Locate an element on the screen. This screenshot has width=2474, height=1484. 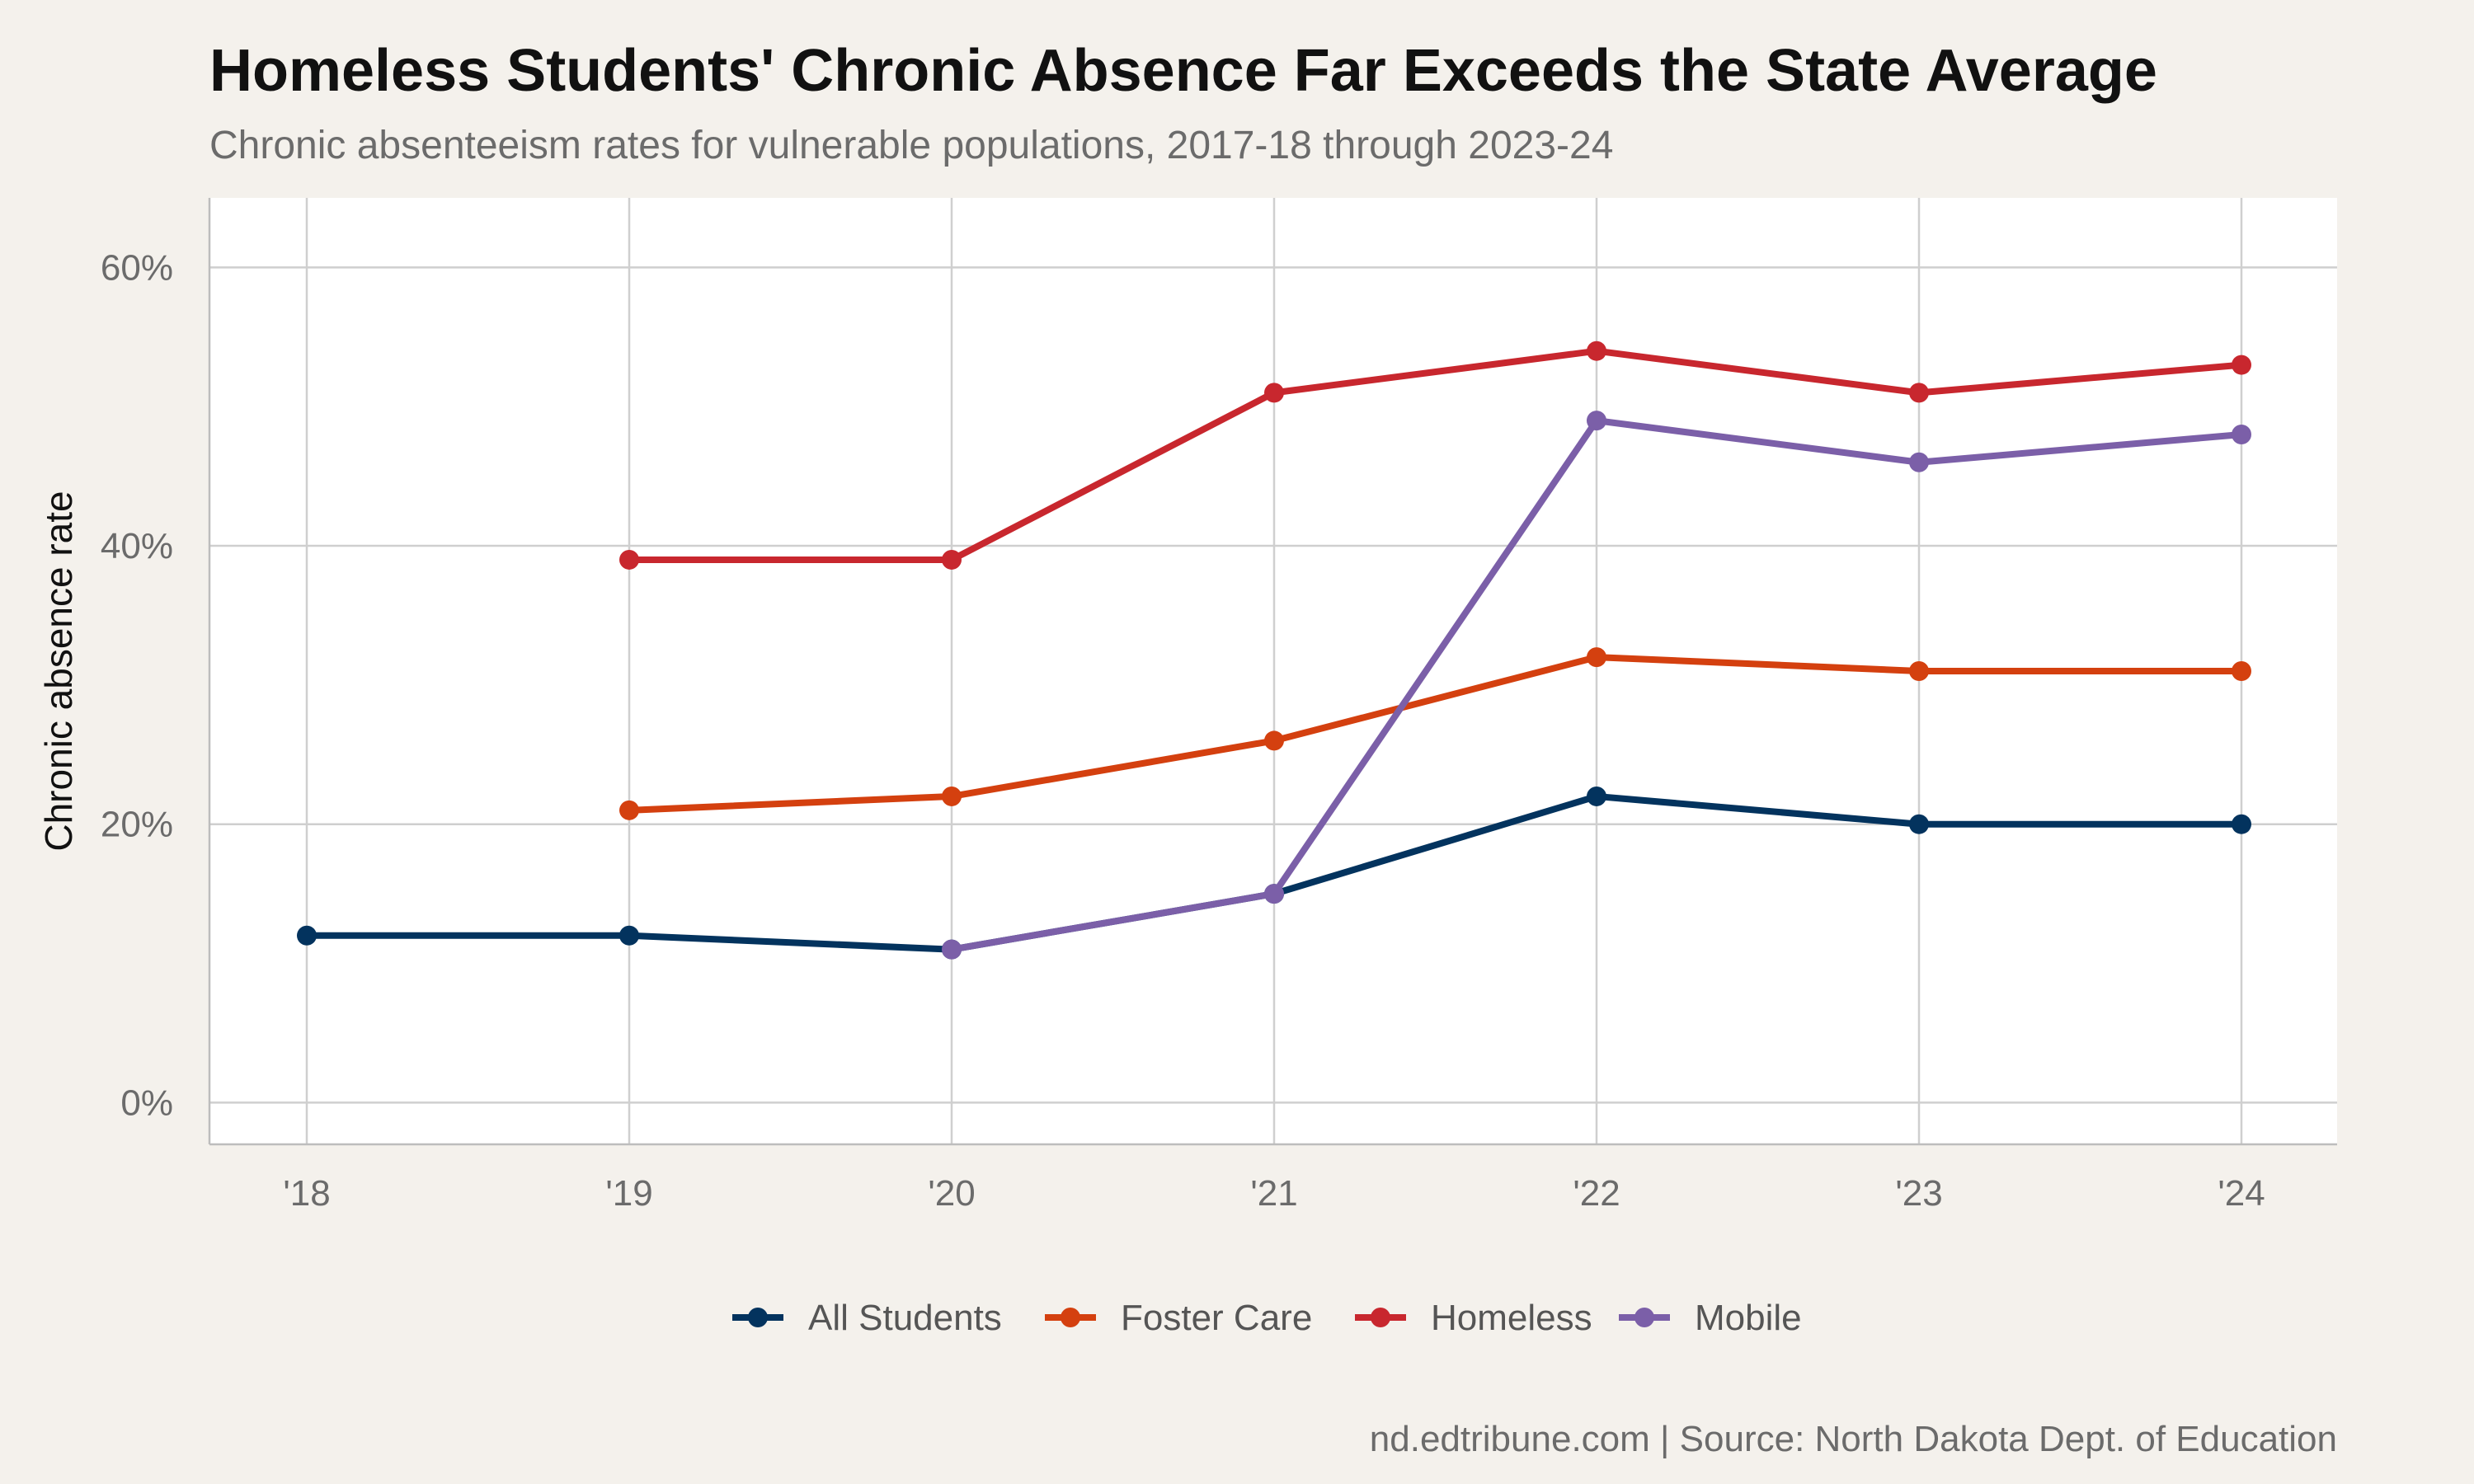
legend-item-mobile: Mobile is located at coordinates (1710, 1318).